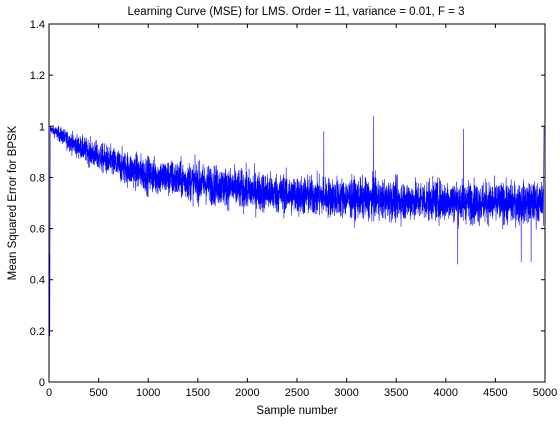 This screenshot has width=560, height=425. I want to click on x-tick-label: 4500, so click(495, 393).